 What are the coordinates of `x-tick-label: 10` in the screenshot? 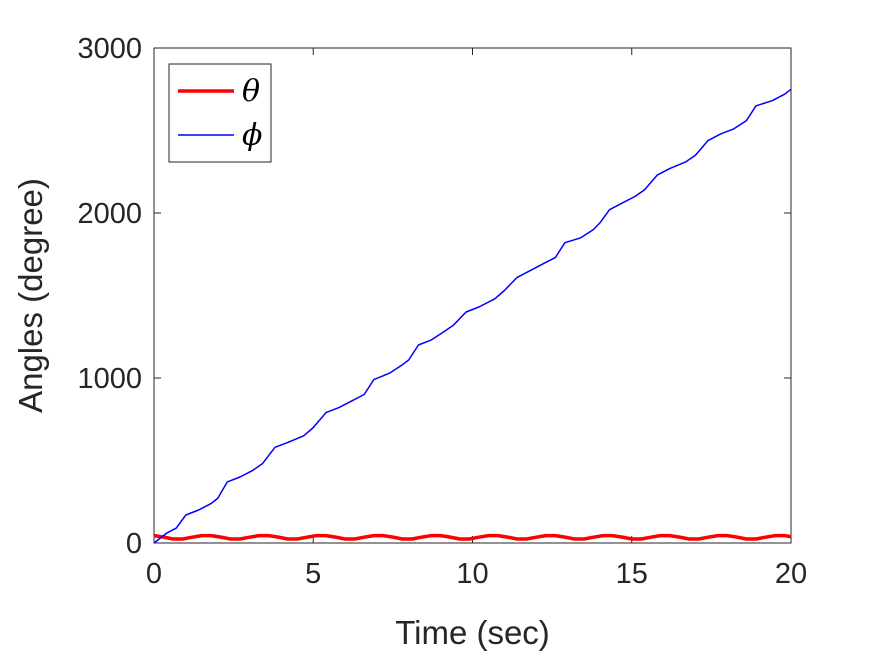 It's located at (472, 574).